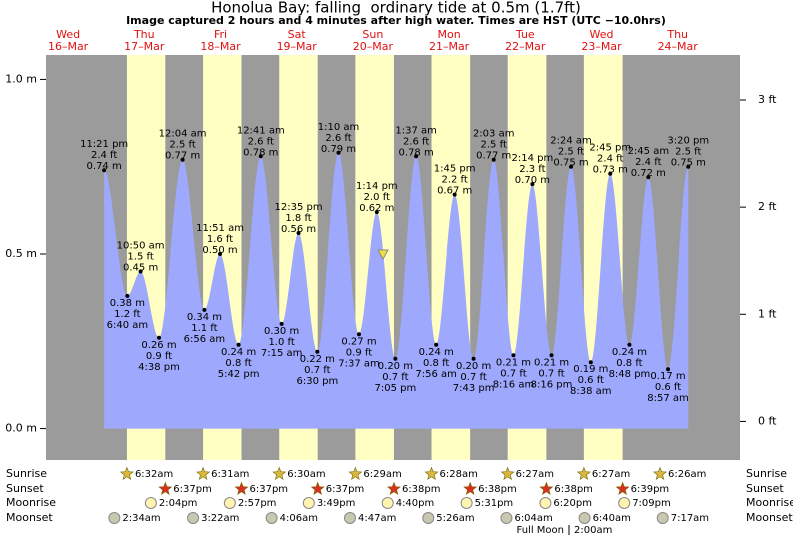 Image resolution: width=793 pixels, height=537 pixels. Describe the element at coordinates (454, 191) in the screenshot. I see `extreme-label: 0.67 m` at that location.